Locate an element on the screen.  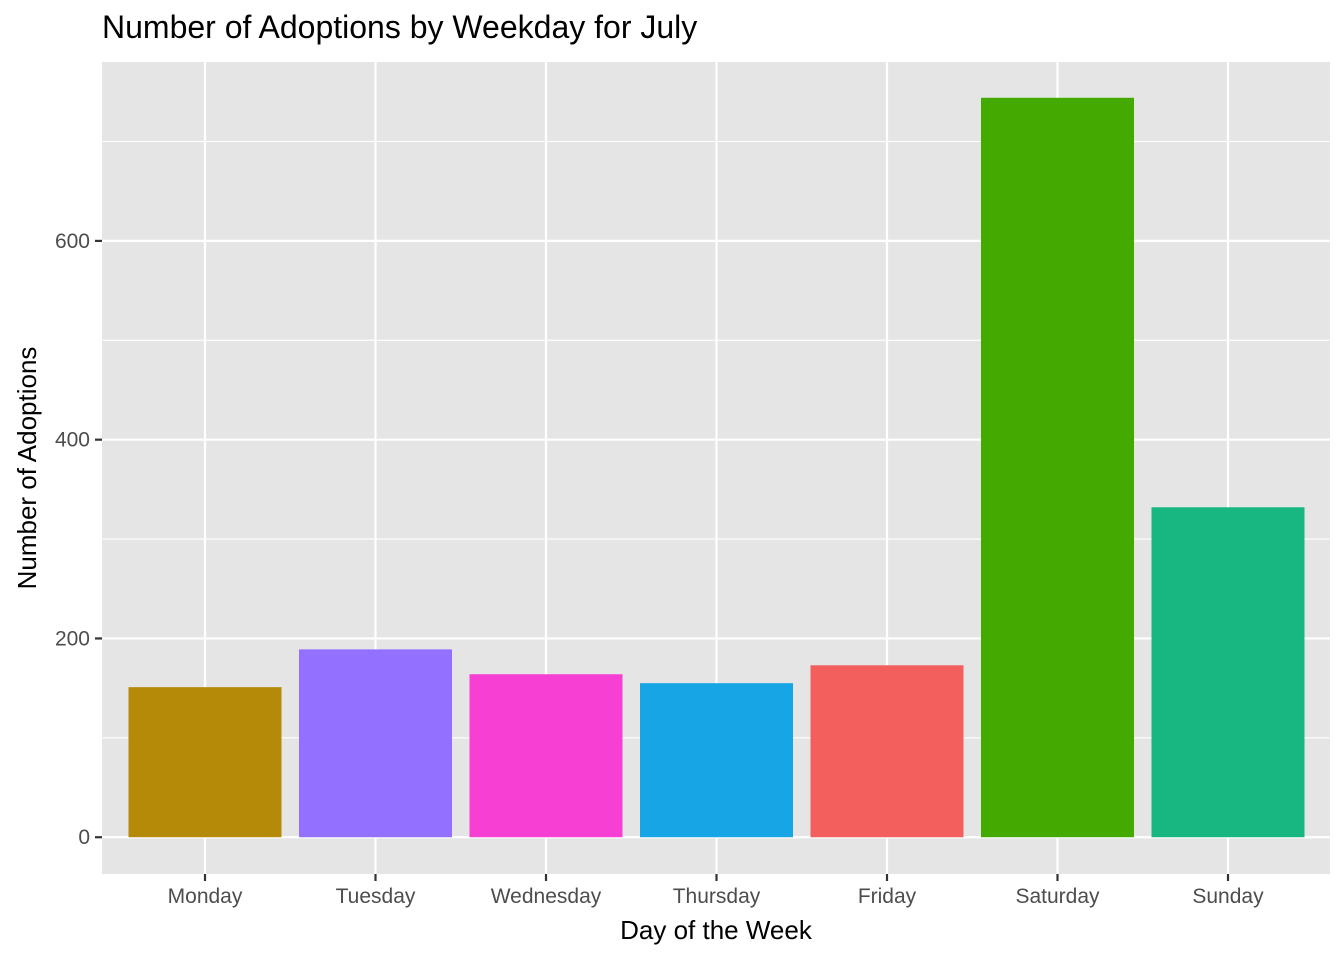
bar-monday is located at coordinates (205, 762).